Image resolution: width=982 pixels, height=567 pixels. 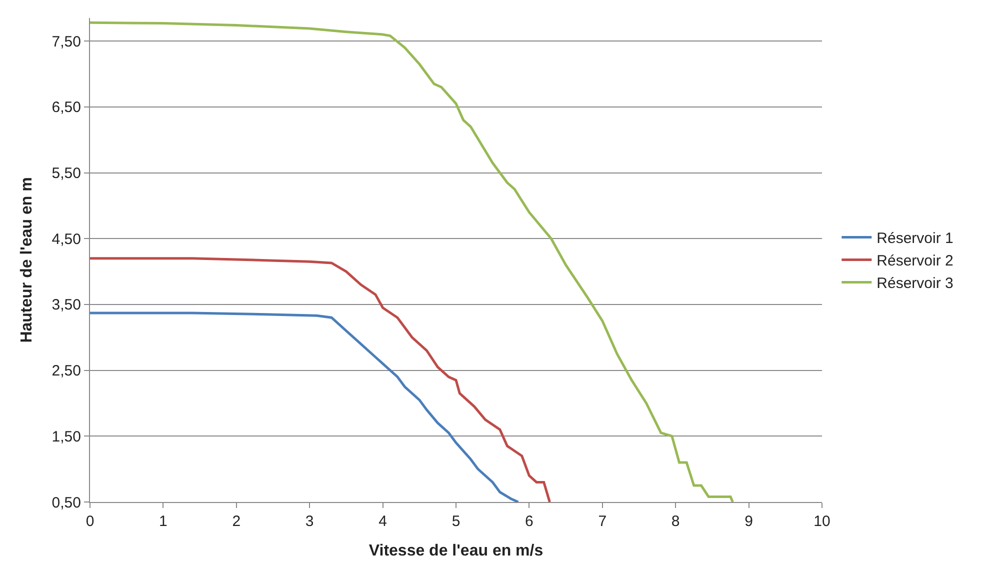 I want to click on y-tick-label: 5,50, so click(x=66, y=173).